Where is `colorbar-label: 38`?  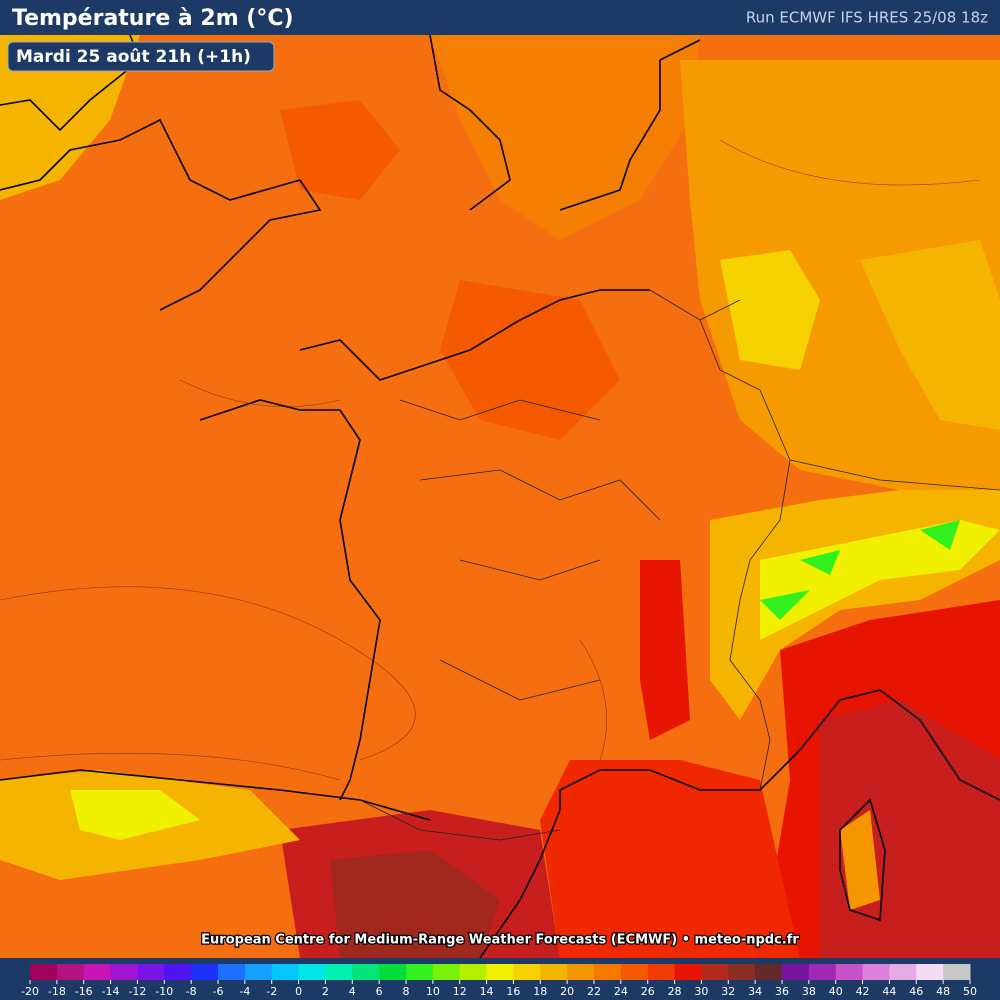 colorbar-label: 38 is located at coordinates (809, 991).